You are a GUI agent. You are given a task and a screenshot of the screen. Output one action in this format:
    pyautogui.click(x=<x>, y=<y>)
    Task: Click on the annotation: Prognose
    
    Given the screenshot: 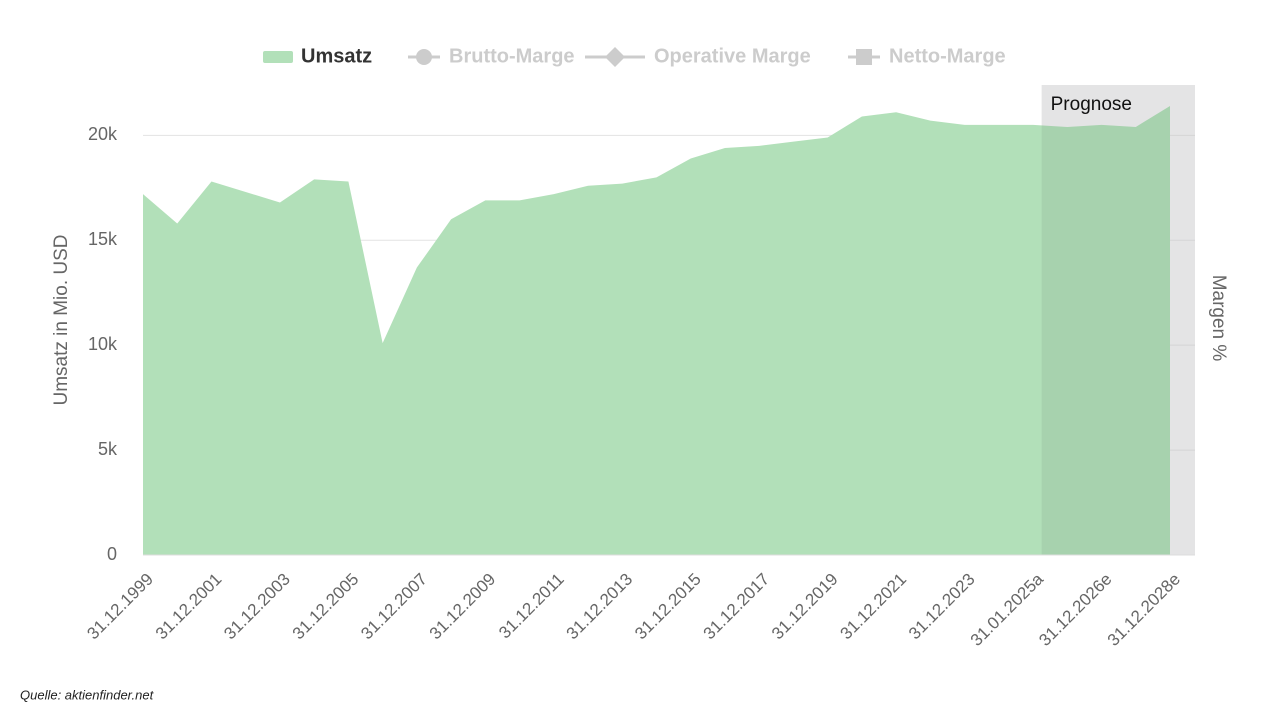 What is the action you would take?
    pyautogui.click(x=1091, y=104)
    